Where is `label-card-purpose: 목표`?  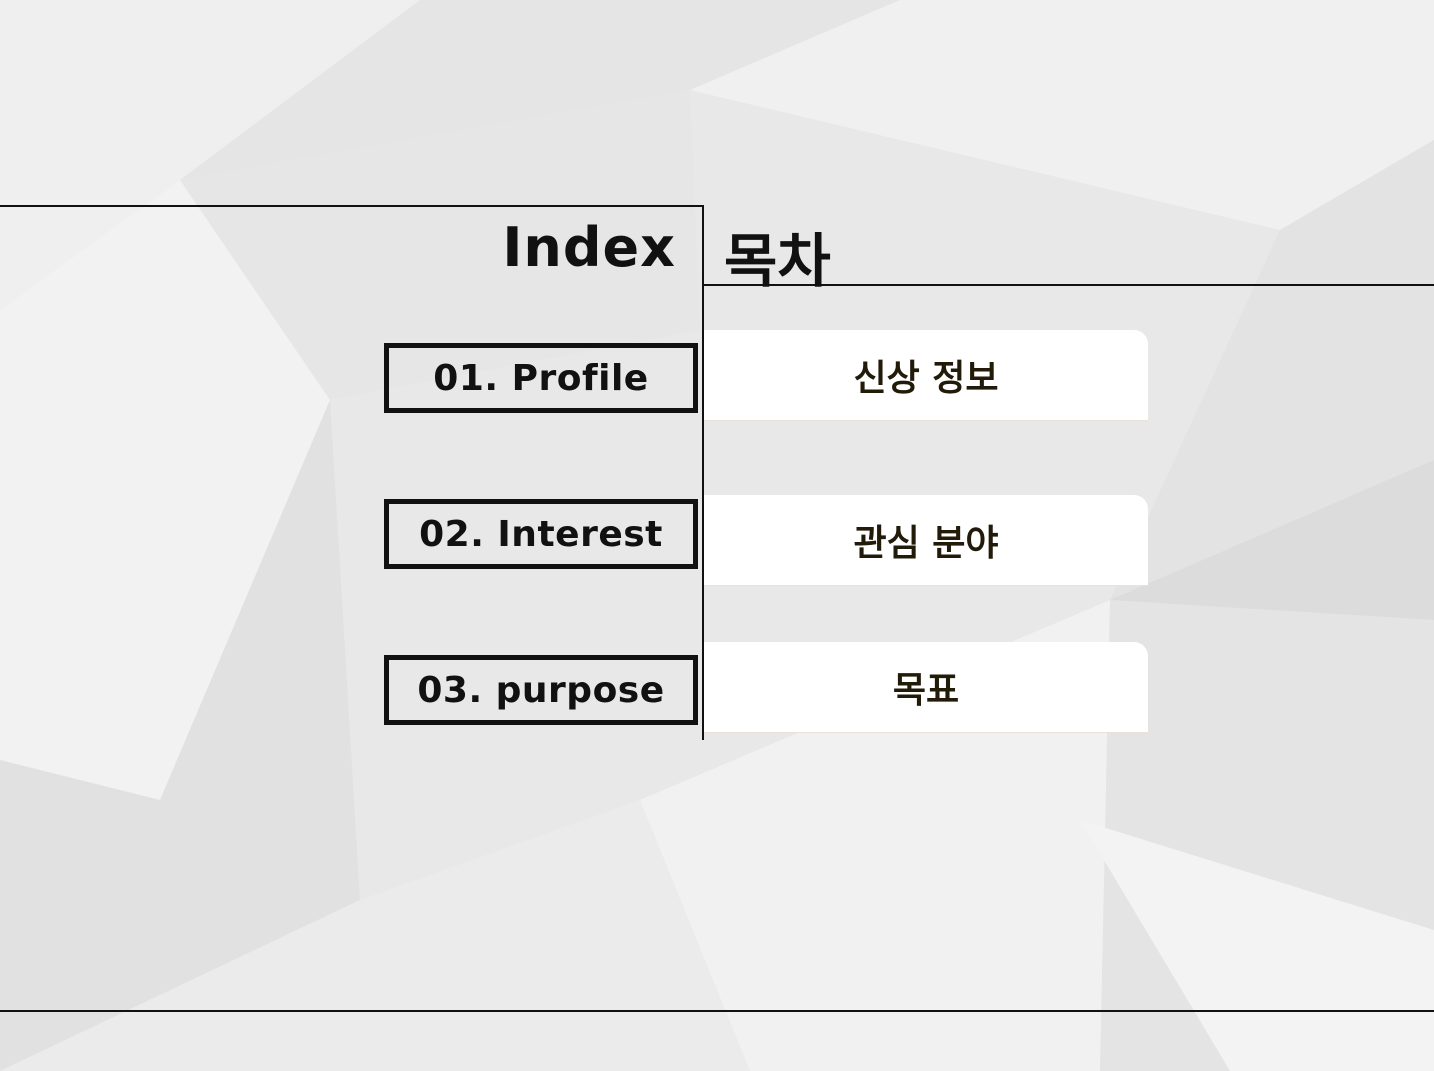 label-card-purpose: 목표 is located at coordinates (926, 687).